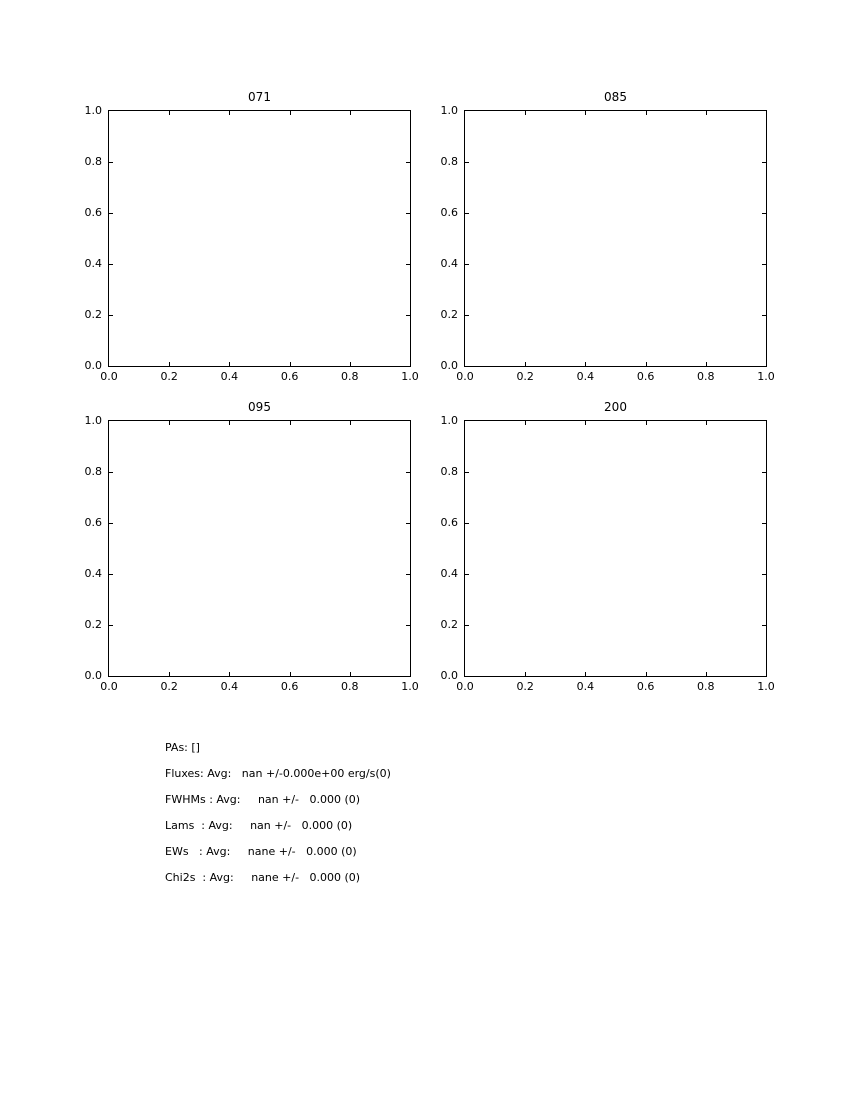  I want to click on subplot-085-ytick-0: 0.0, so click(449, 365).